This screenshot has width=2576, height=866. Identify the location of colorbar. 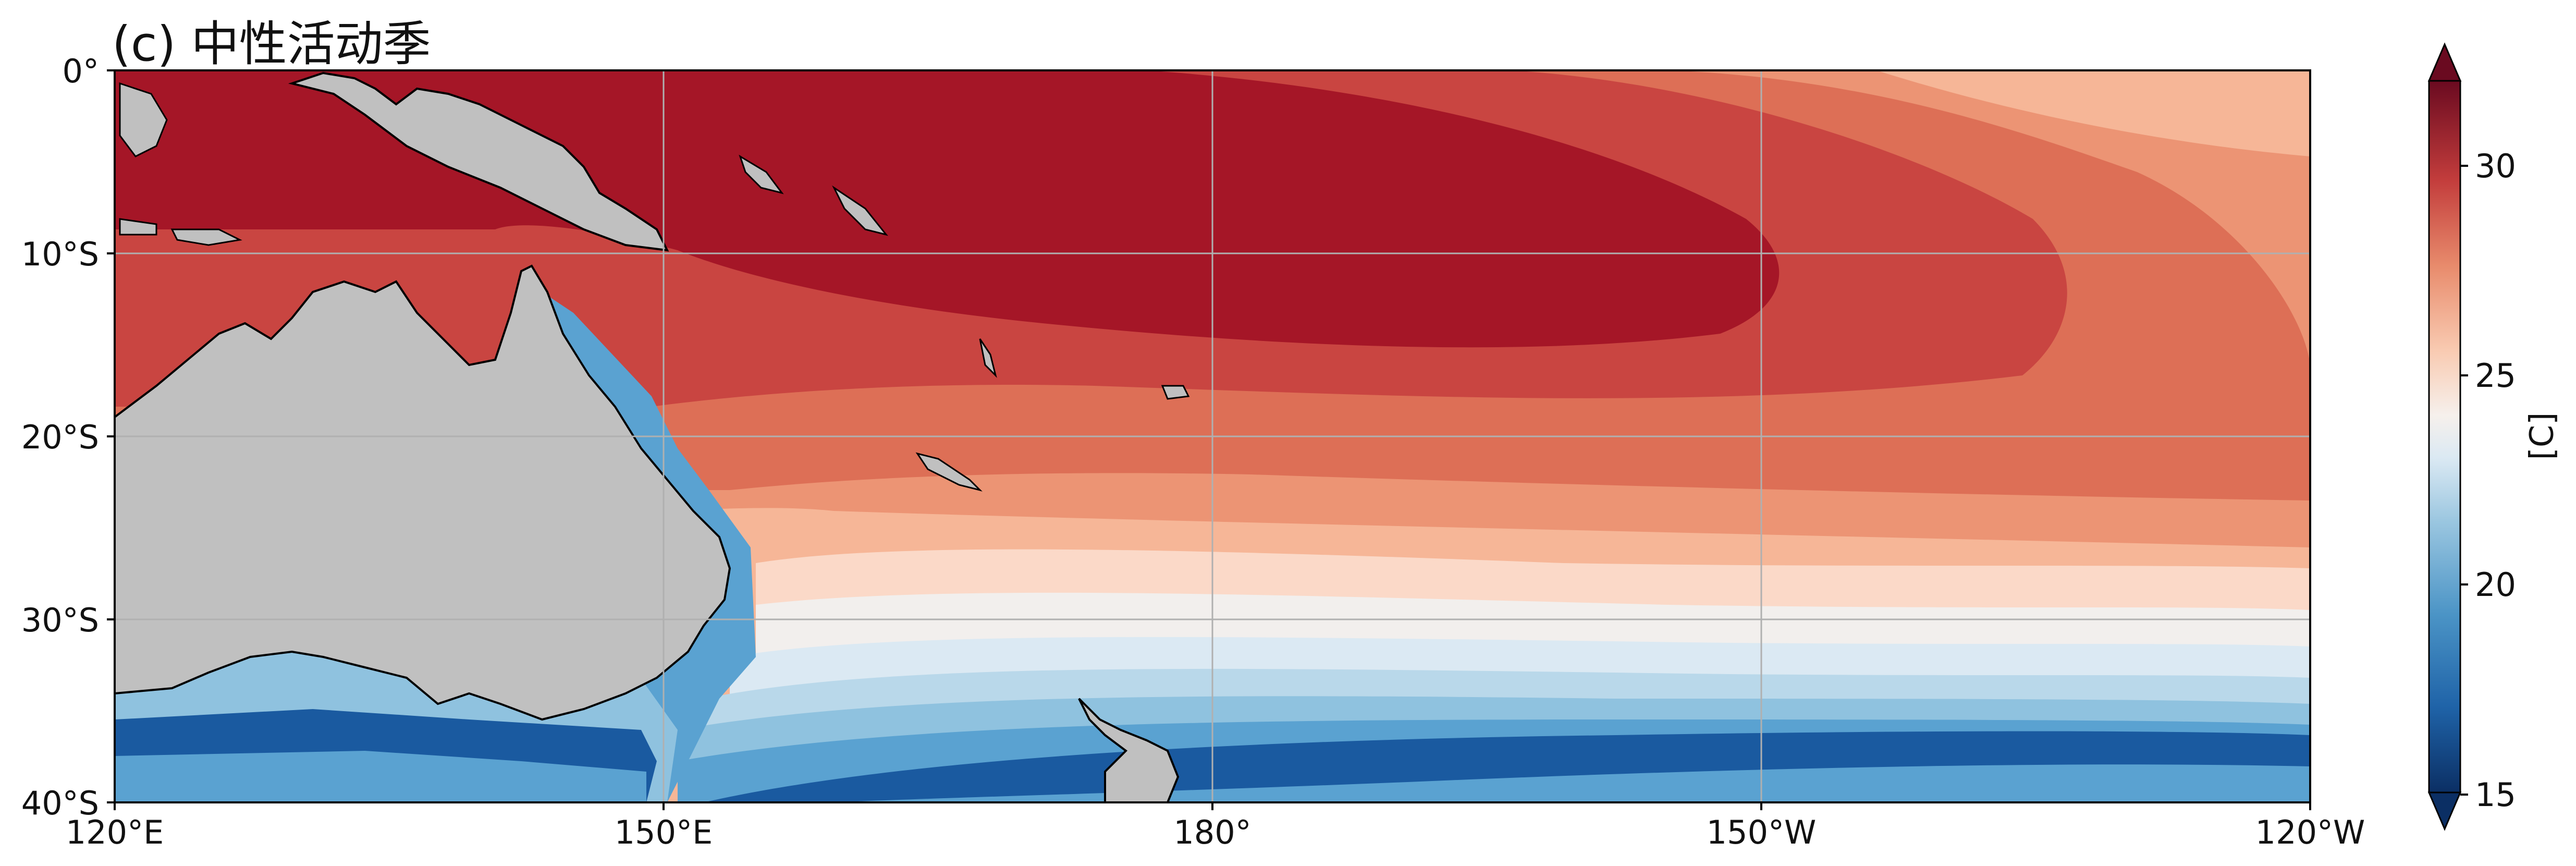
(2448, 436).